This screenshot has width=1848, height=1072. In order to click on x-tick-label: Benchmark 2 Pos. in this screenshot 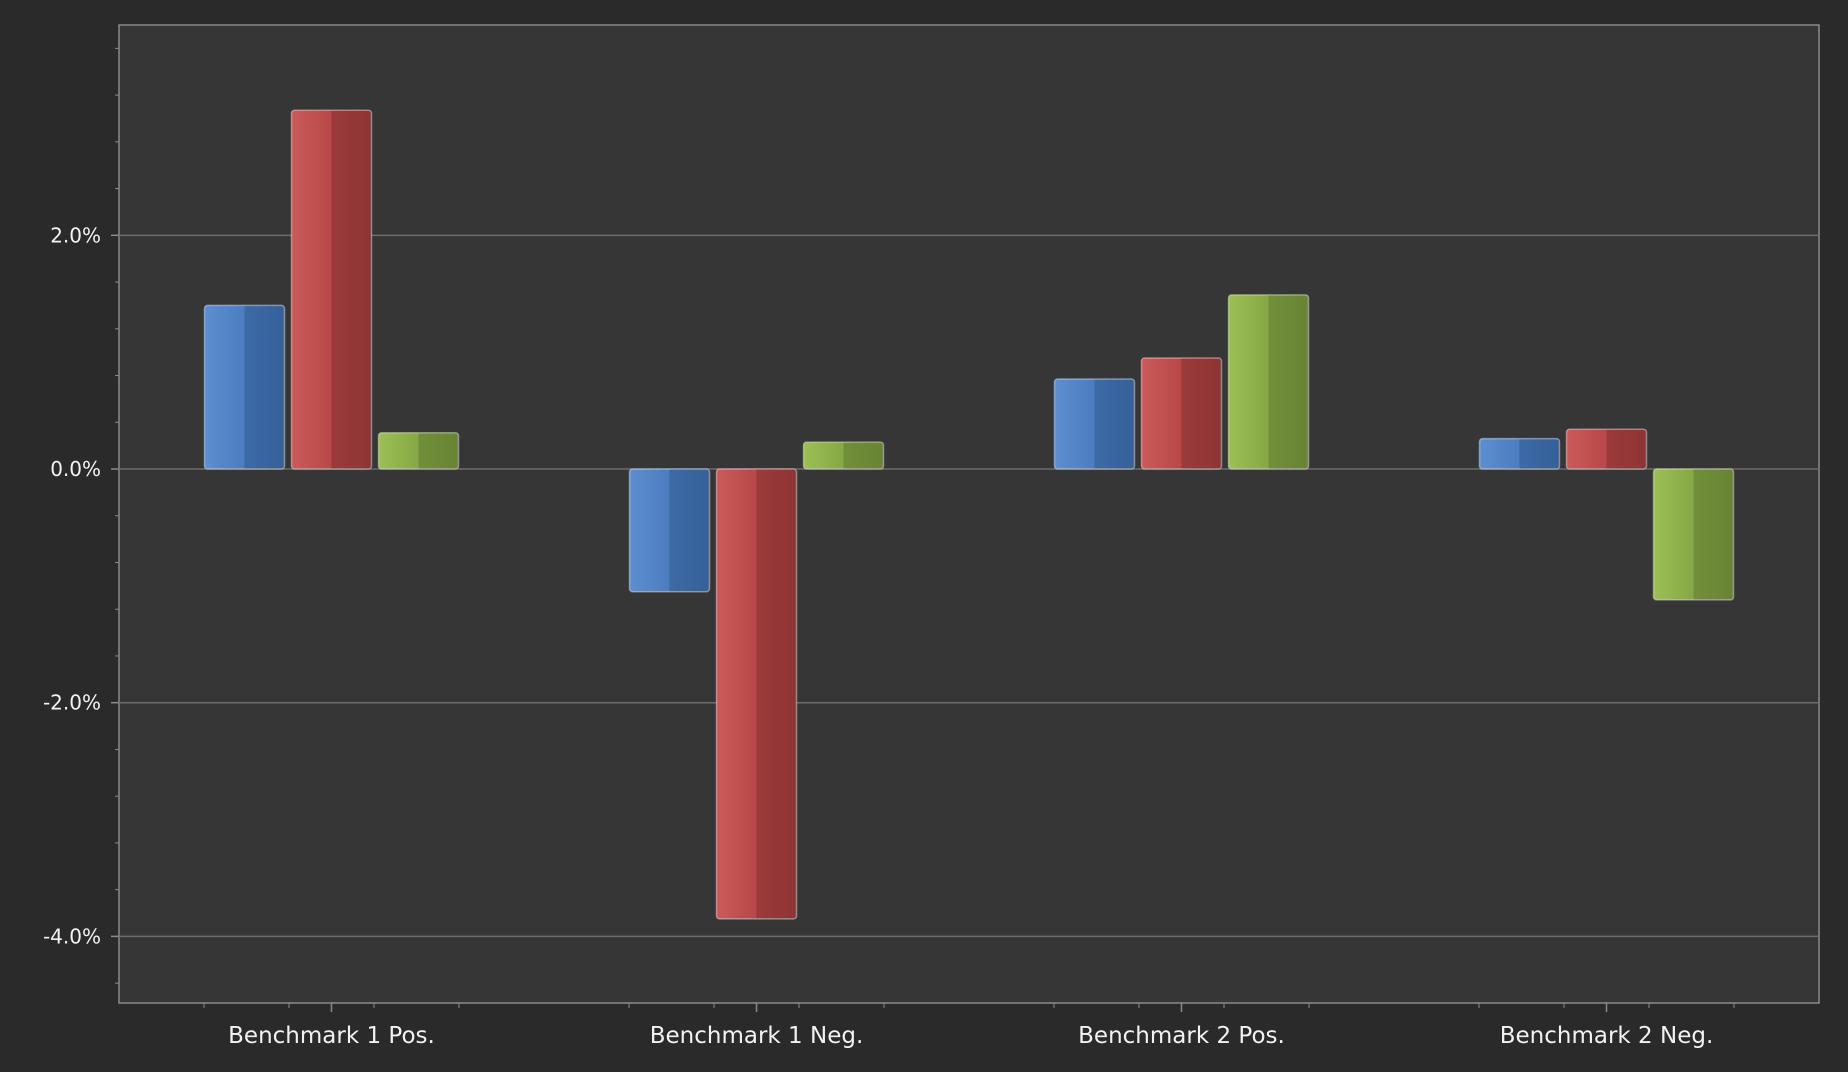, I will do `click(1181, 1036)`.